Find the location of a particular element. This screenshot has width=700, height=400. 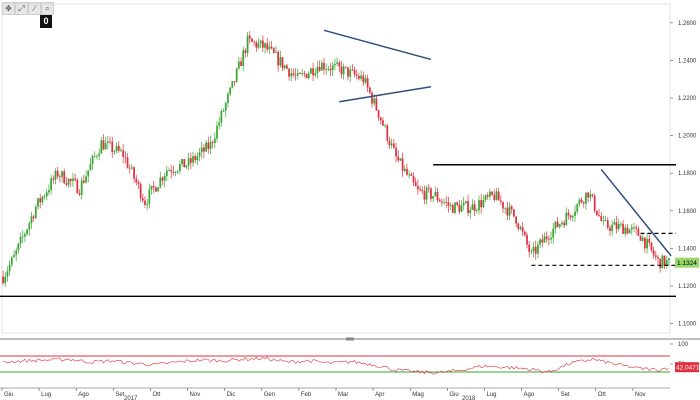

month-label: Ott is located at coordinates (156, 395).